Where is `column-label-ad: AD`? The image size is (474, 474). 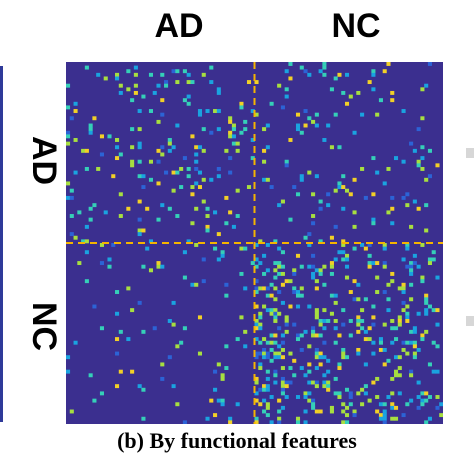
column-label-ad: AD is located at coordinates (179, 26).